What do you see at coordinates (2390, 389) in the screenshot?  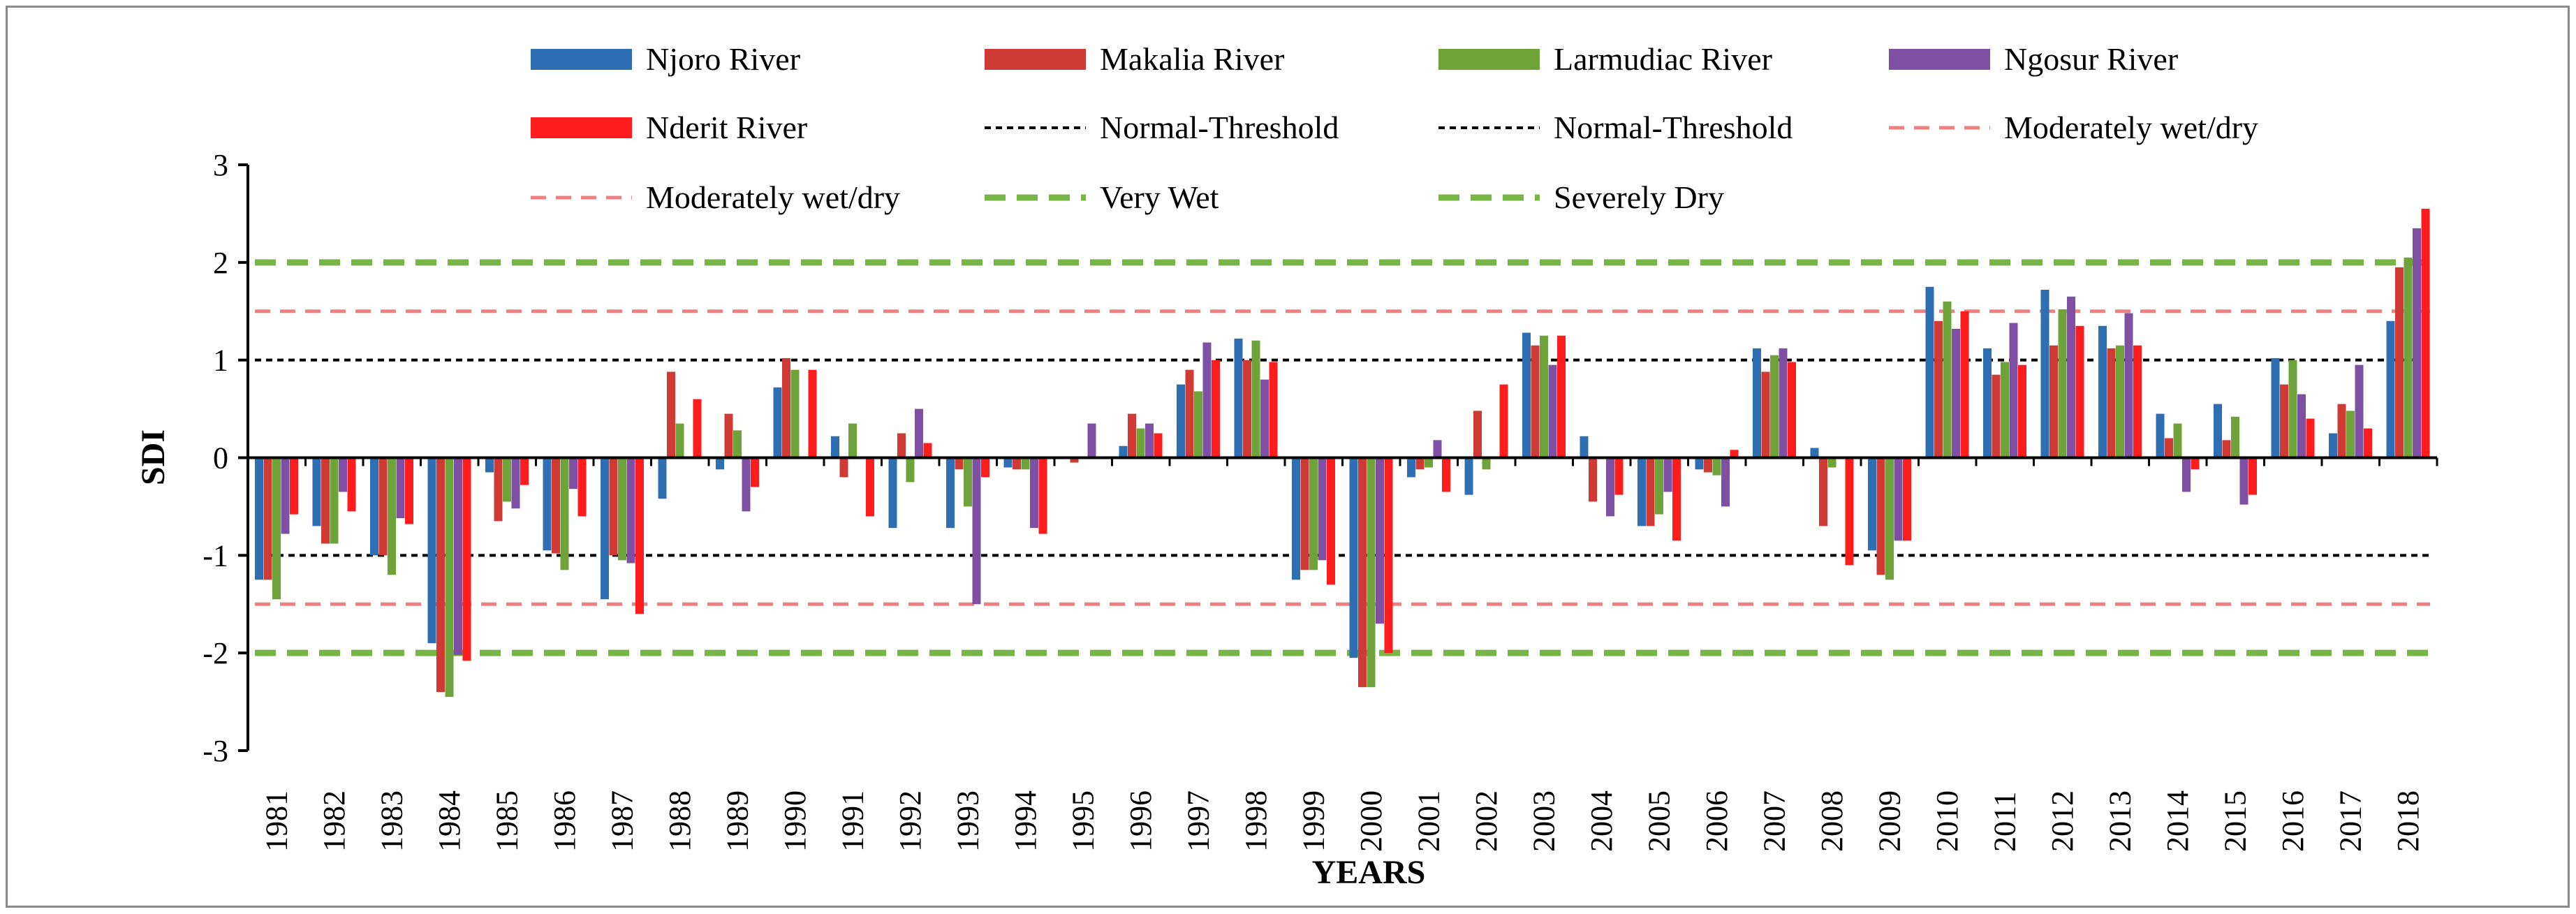 I see `bar-njoro-river-2018` at bounding box center [2390, 389].